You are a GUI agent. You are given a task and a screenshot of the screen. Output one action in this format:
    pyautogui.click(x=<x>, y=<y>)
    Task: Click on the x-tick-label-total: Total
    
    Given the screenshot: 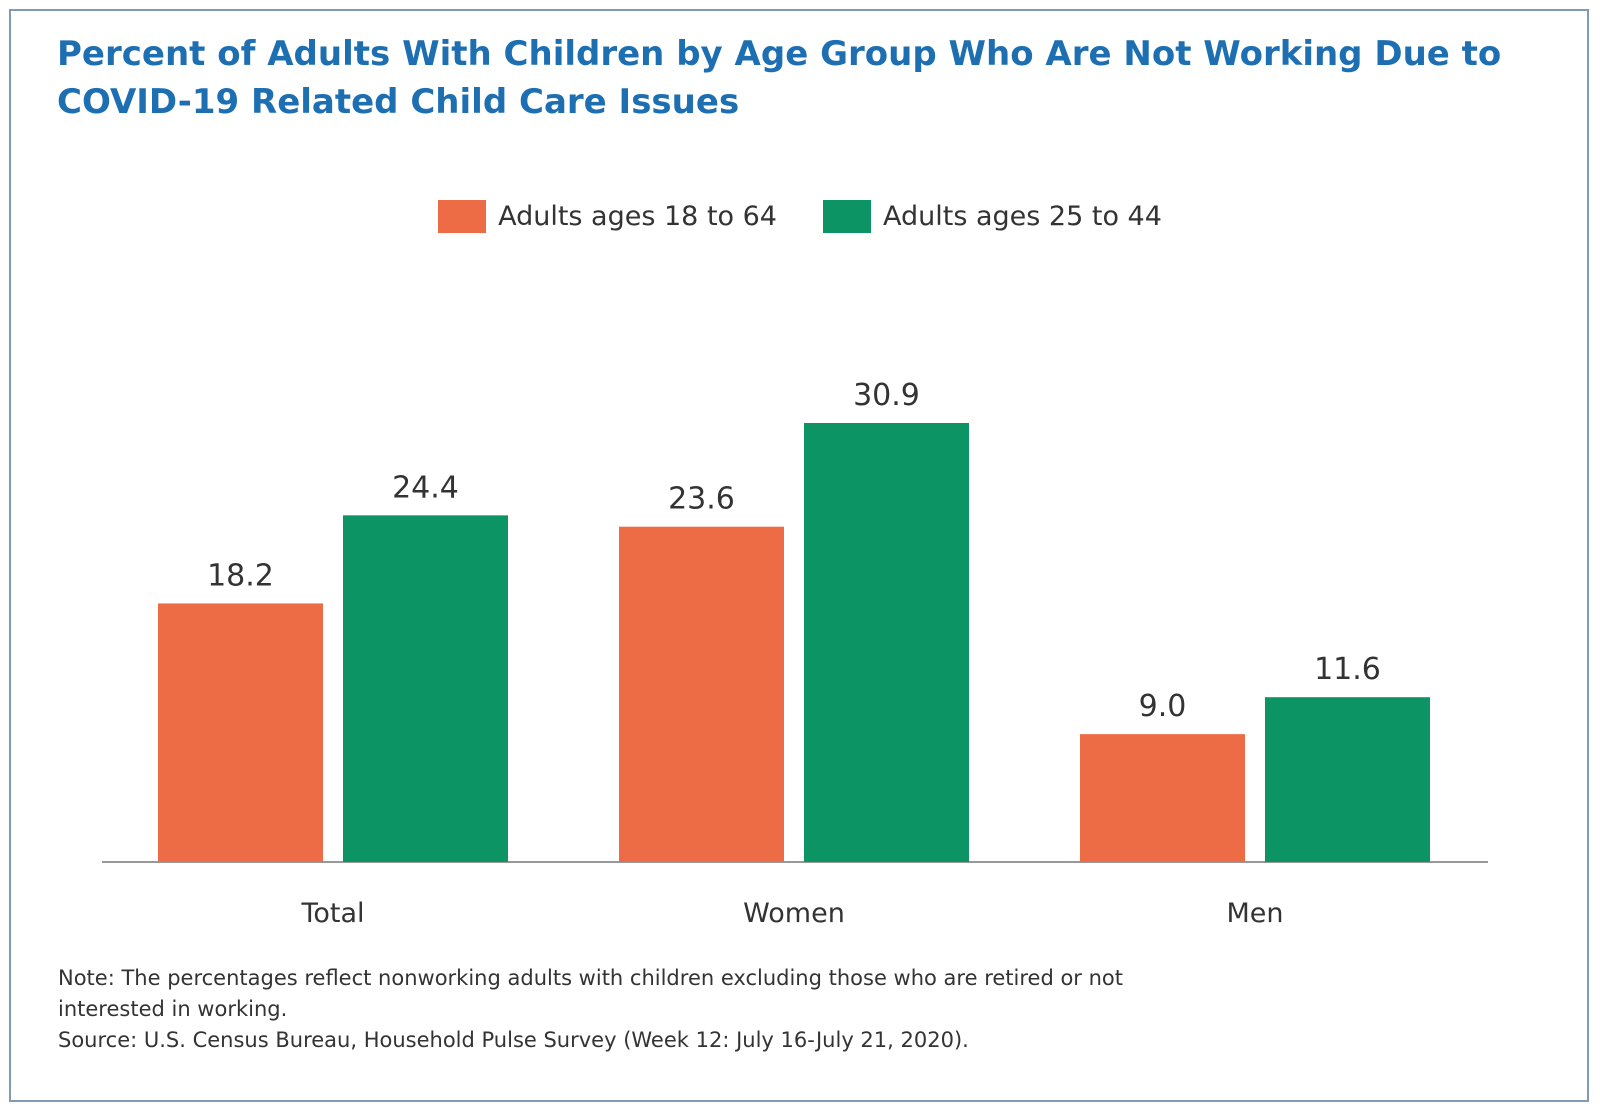 What is the action you would take?
    pyautogui.click(x=332, y=913)
    